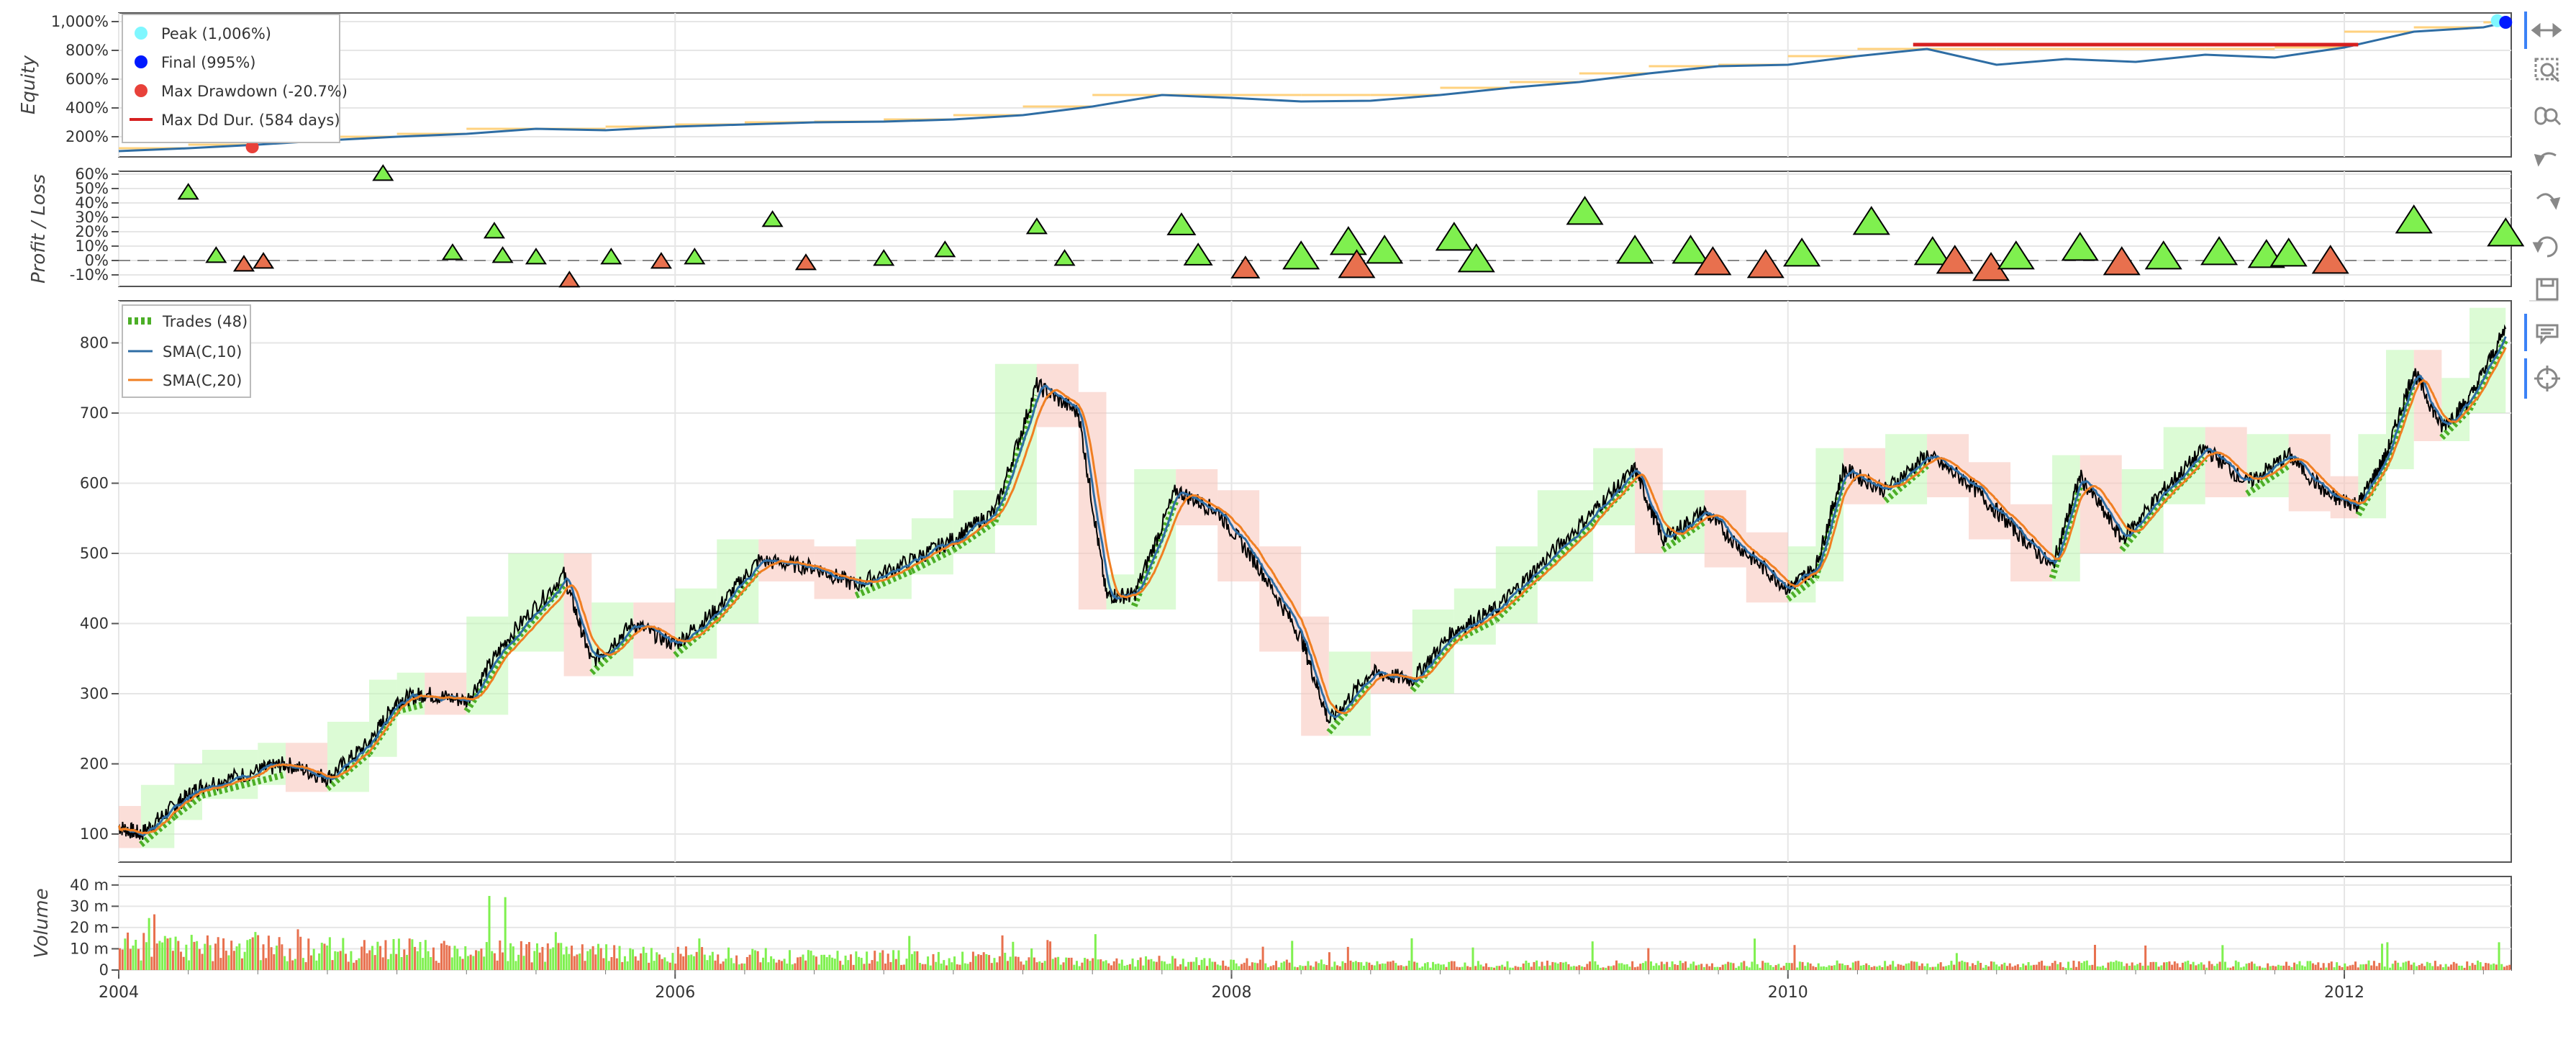 The width and height of the screenshot is (2576, 1042). I want to click on crosshair-tool, so click(2542, 378).